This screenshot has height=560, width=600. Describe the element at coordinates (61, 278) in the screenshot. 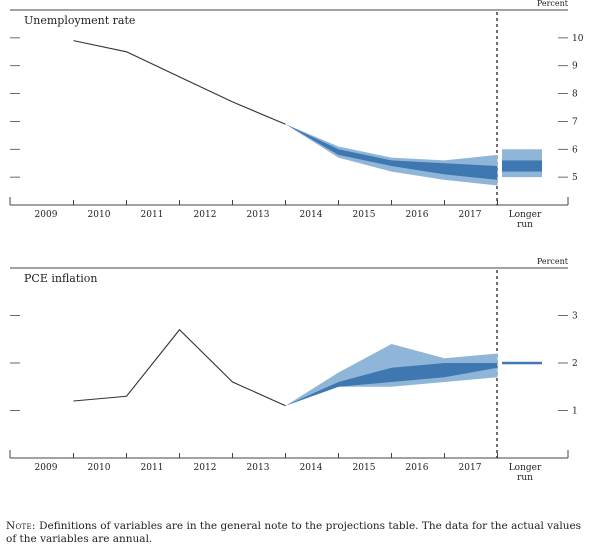

I see `panel-title: PCE inflation` at that location.